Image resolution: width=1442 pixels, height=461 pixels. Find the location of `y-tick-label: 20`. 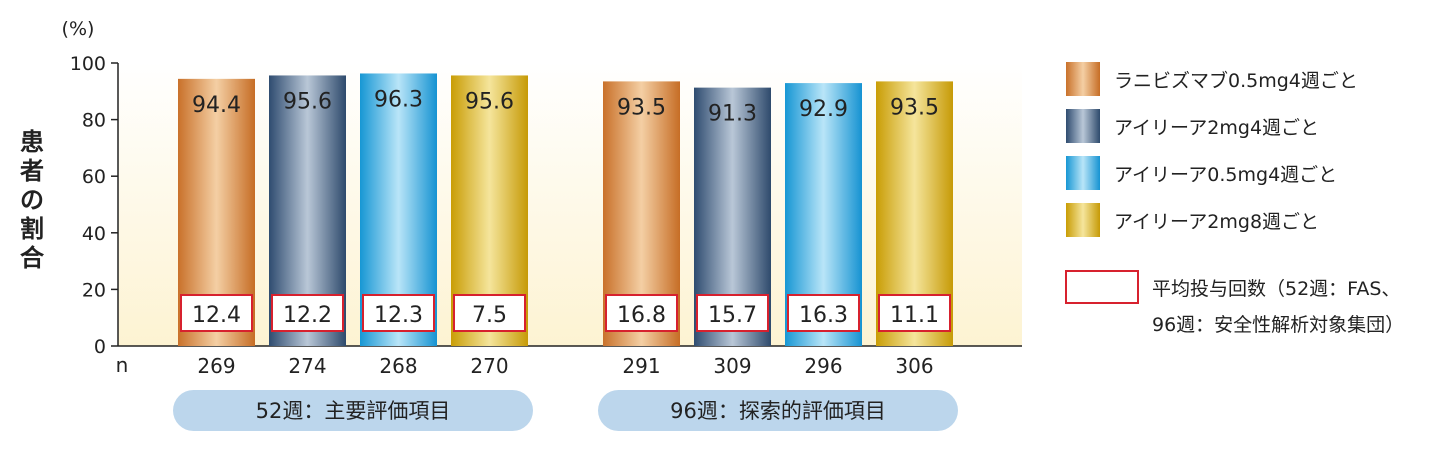

y-tick-label: 20 is located at coordinates (94, 290).